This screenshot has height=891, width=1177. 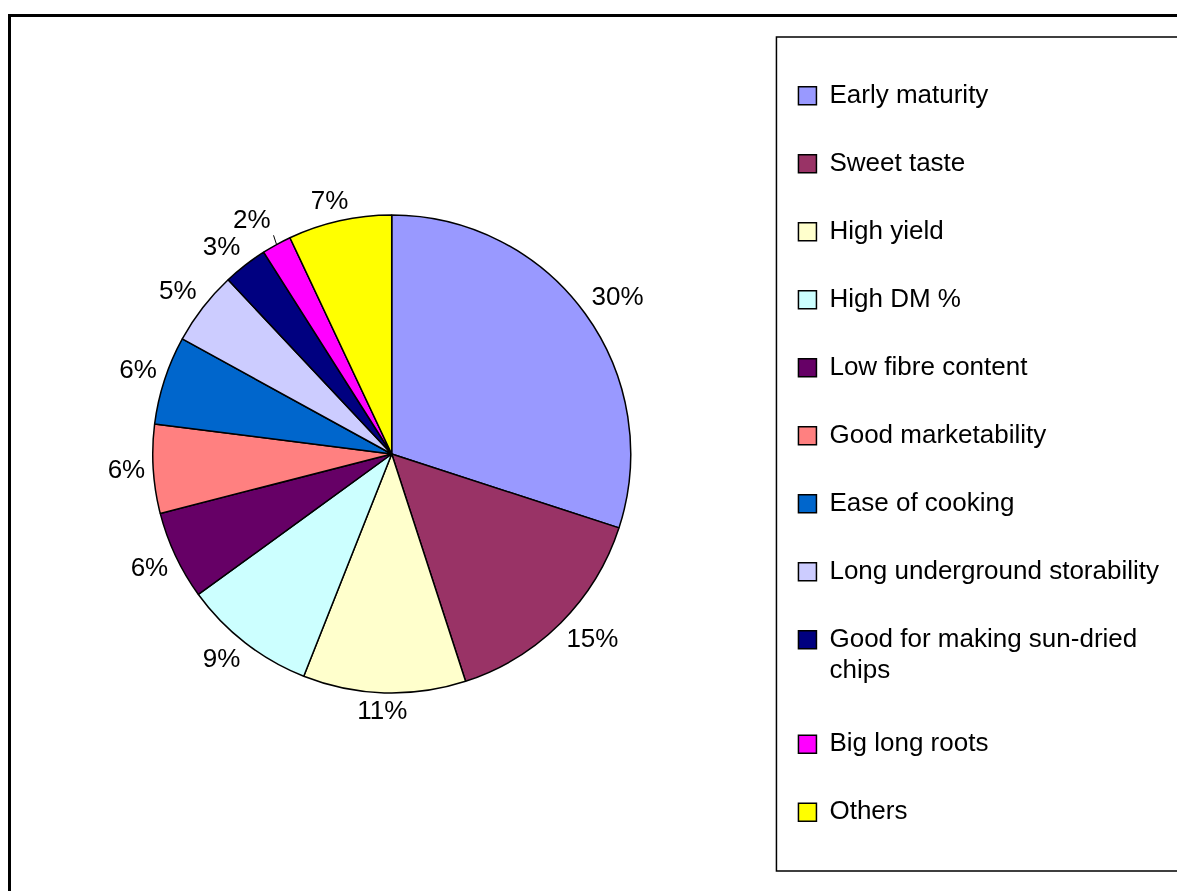 I want to click on legend-label: Sweet taste, so click(x=897, y=161).